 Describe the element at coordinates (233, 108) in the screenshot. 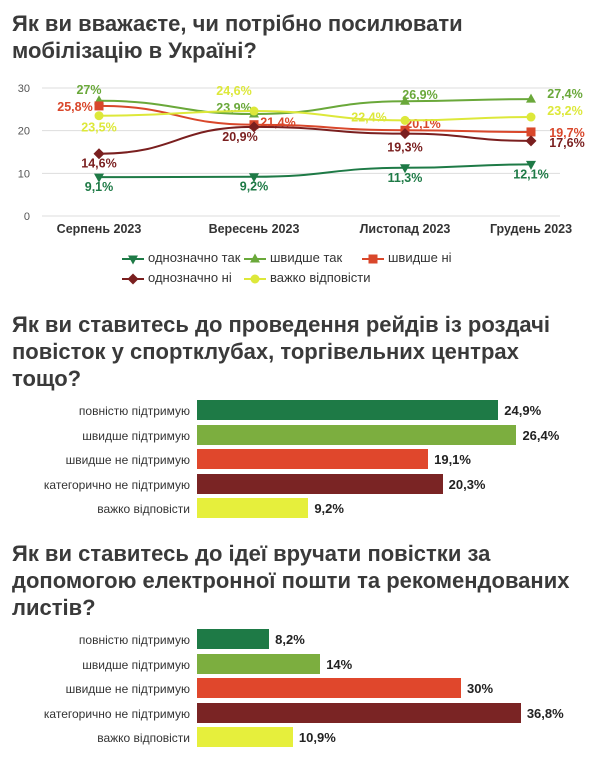

I see `data-label: 23,9%` at that location.